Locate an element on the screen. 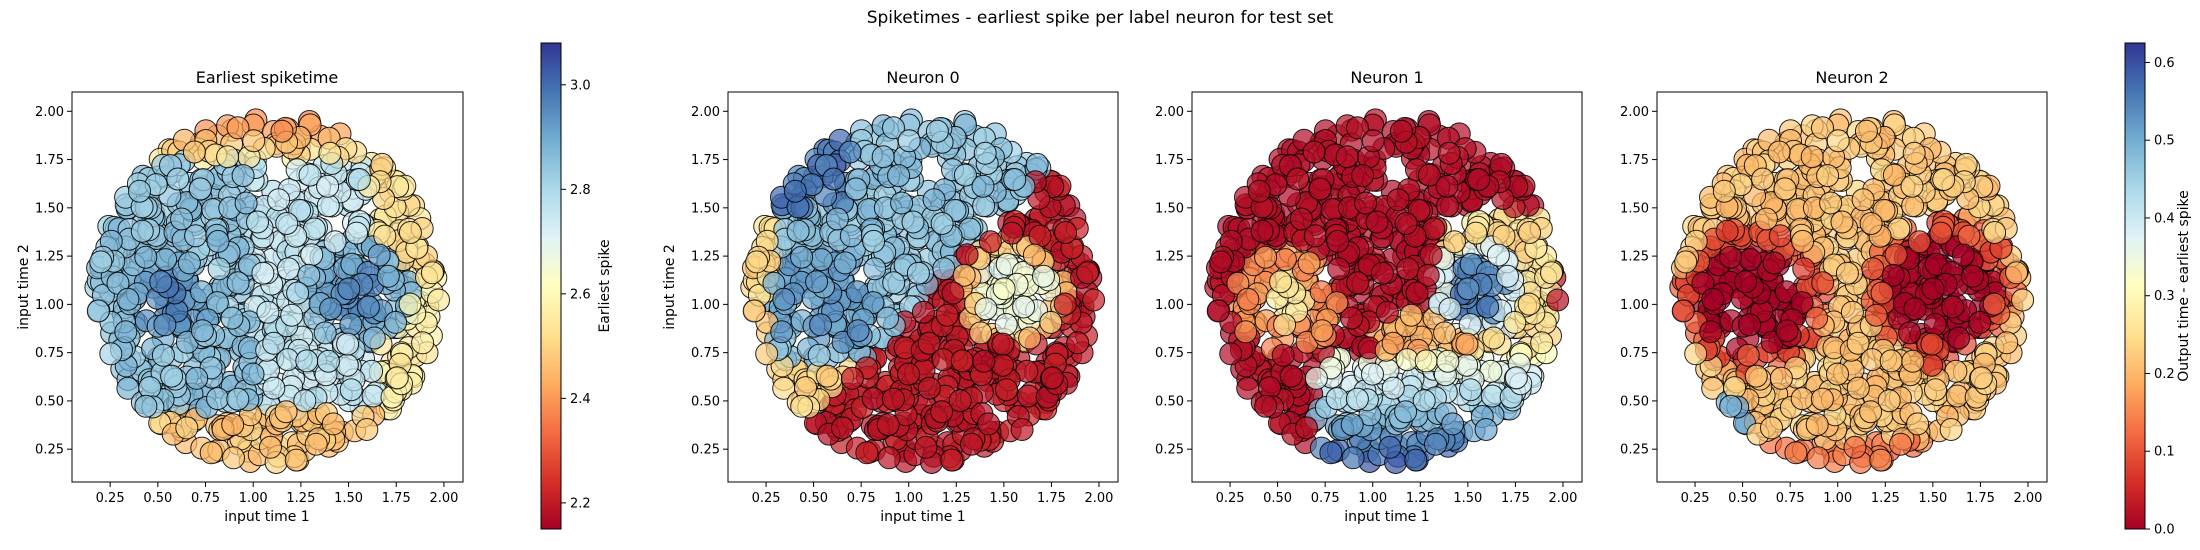  panel-title: Earliest spiketime is located at coordinates (267, 77).